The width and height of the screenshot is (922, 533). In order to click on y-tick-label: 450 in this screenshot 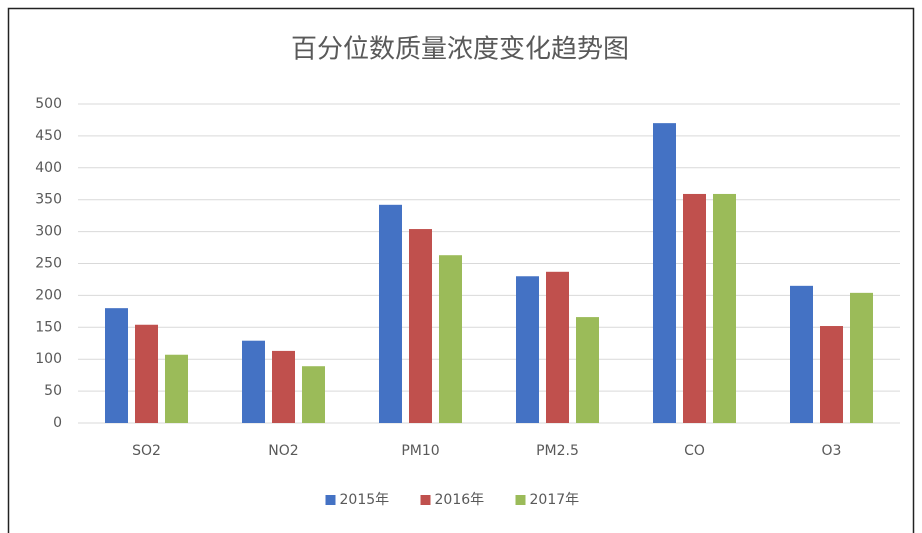, I will do `click(48, 136)`.